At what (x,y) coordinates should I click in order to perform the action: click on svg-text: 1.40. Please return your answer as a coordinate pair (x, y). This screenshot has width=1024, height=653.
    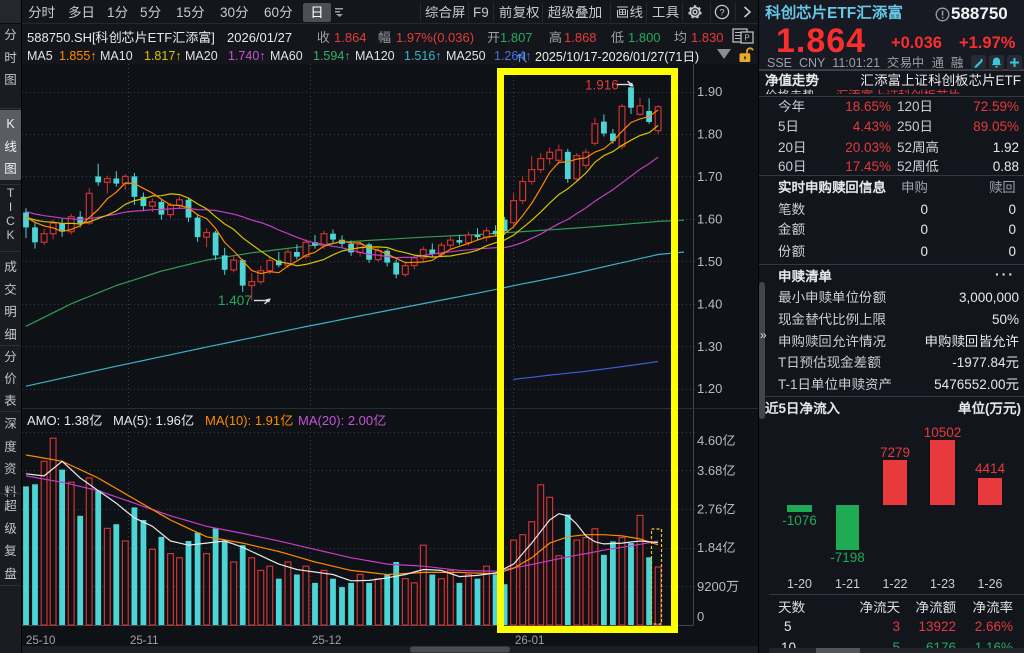
    Looking at the image, I should click on (709, 303).